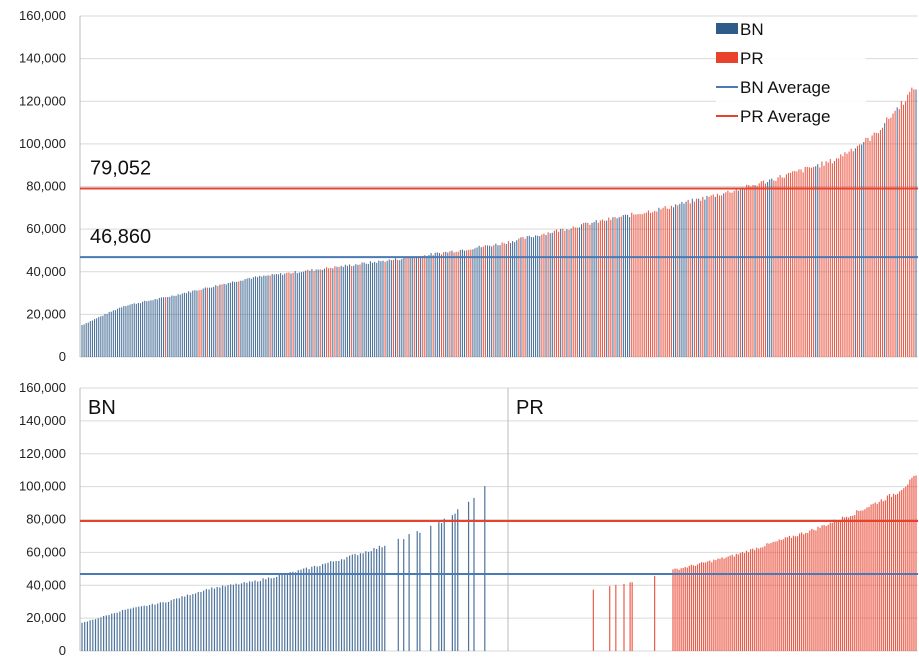 This screenshot has height=662, width=919. I want to click on legend-label: BN, so click(752, 29).